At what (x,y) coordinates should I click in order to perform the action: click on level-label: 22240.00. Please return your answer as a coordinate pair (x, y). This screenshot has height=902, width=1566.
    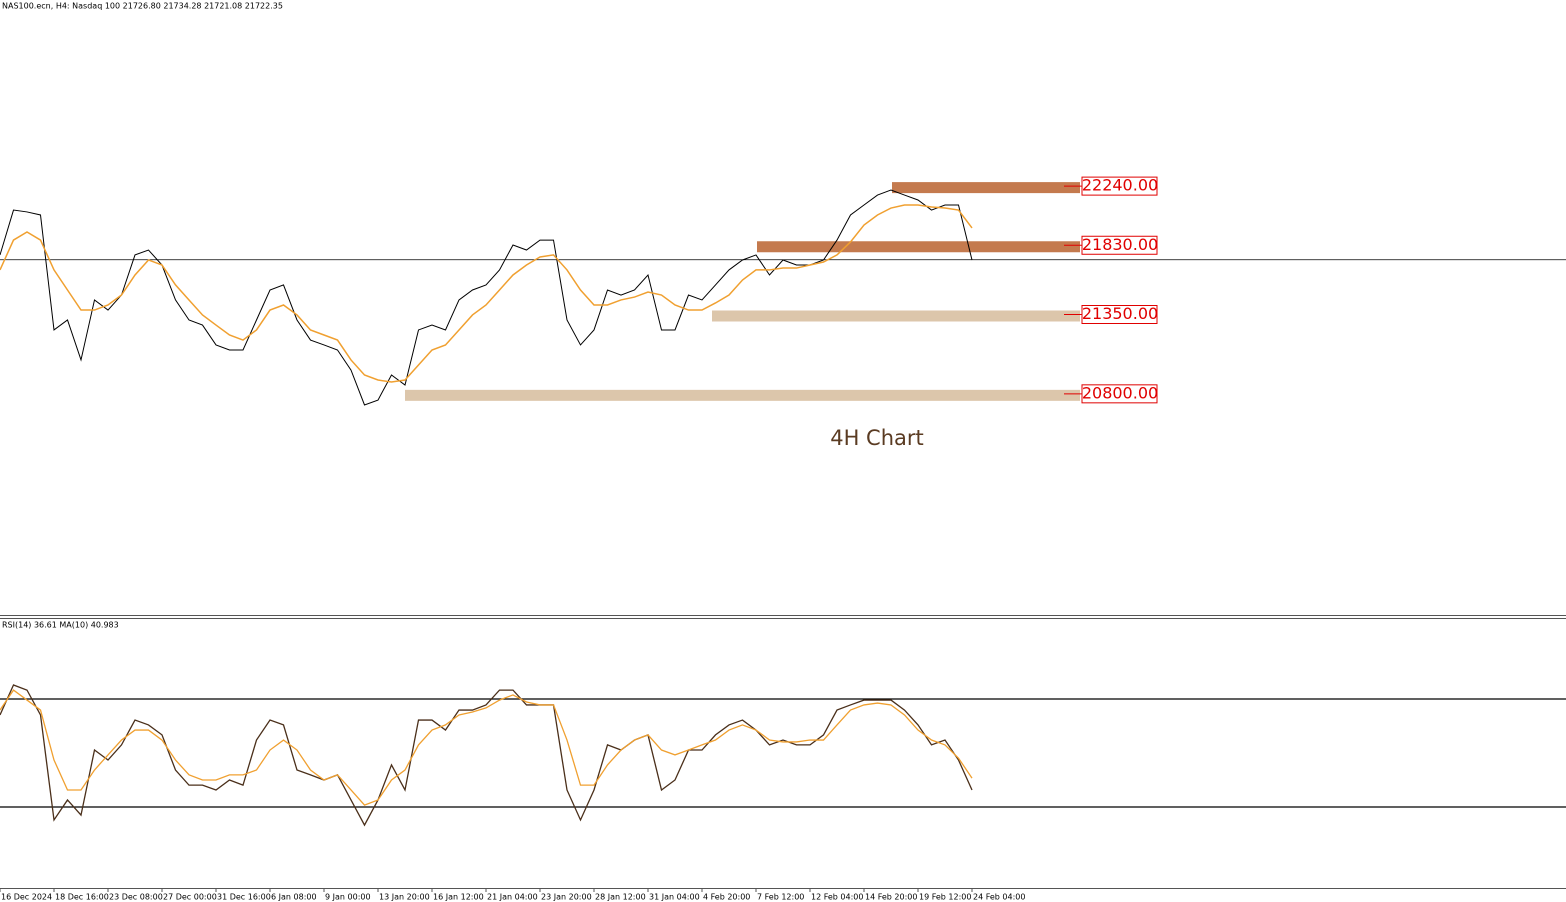
    Looking at the image, I should click on (1120, 185).